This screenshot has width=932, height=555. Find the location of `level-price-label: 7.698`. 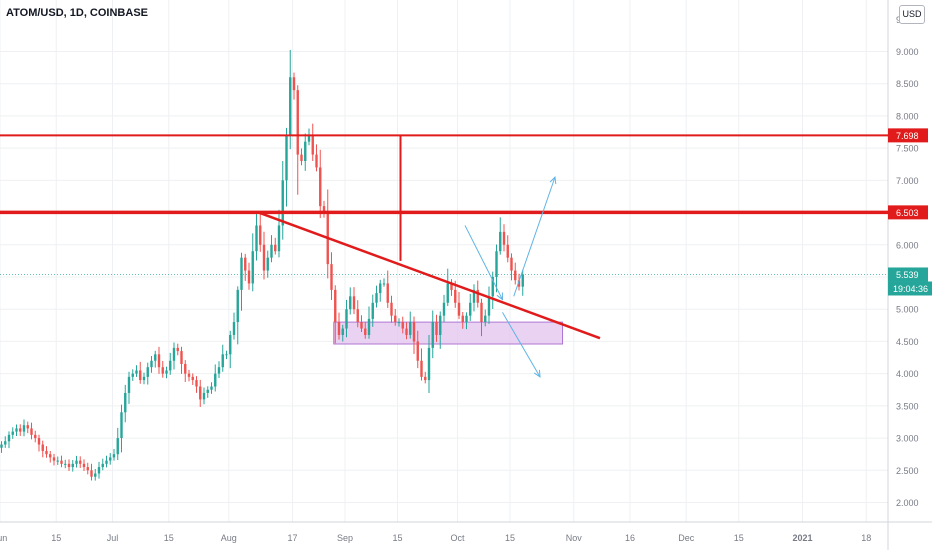

level-price-label: 7.698 is located at coordinates (907, 136).